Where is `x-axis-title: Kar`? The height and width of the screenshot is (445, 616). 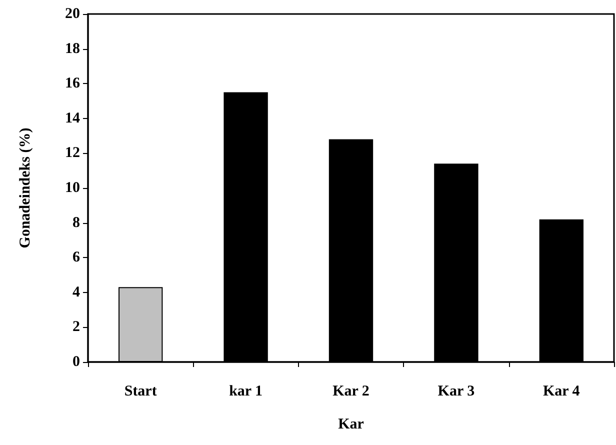 x-axis-title: Kar is located at coordinates (351, 424).